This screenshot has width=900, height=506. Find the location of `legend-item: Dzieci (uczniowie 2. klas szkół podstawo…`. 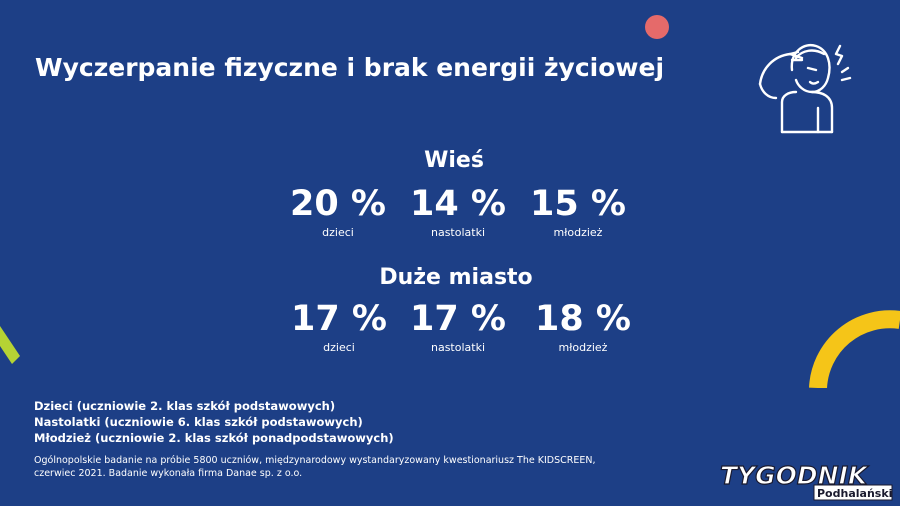

legend-item: Dzieci (uczniowie 2. klas szkół podstawo… is located at coordinates (185, 406).